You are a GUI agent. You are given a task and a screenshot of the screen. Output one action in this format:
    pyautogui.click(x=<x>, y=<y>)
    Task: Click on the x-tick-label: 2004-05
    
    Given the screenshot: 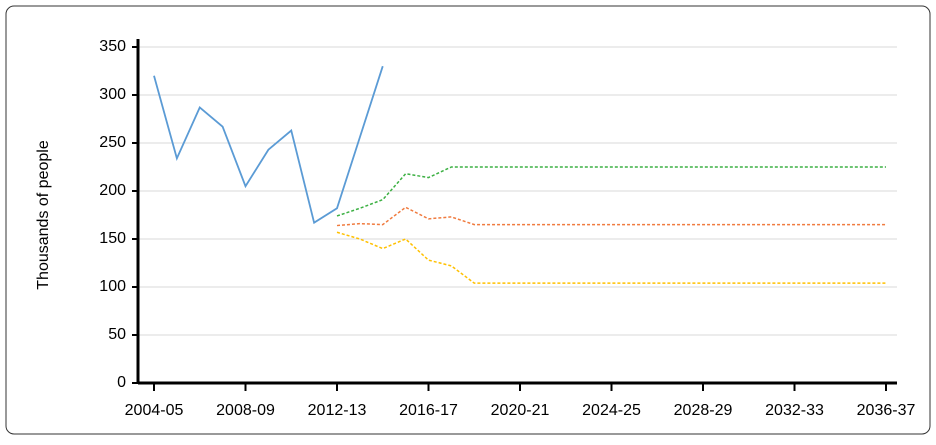 What is the action you would take?
    pyautogui.click(x=154, y=410)
    